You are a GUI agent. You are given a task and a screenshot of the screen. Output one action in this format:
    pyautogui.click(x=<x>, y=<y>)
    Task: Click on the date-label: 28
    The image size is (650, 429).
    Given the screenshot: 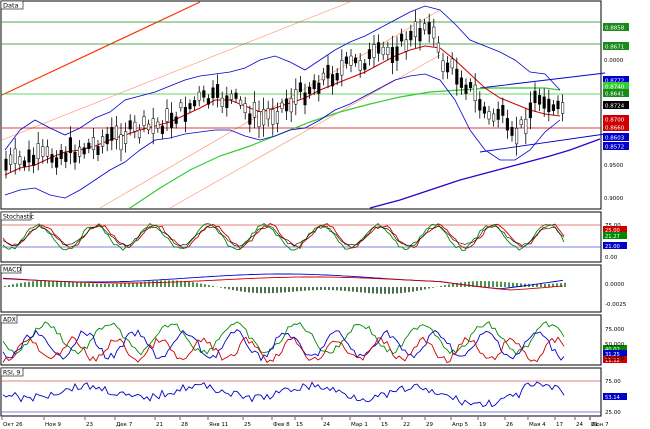 What is the action you would take?
    pyautogui.click(x=184, y=425)
    